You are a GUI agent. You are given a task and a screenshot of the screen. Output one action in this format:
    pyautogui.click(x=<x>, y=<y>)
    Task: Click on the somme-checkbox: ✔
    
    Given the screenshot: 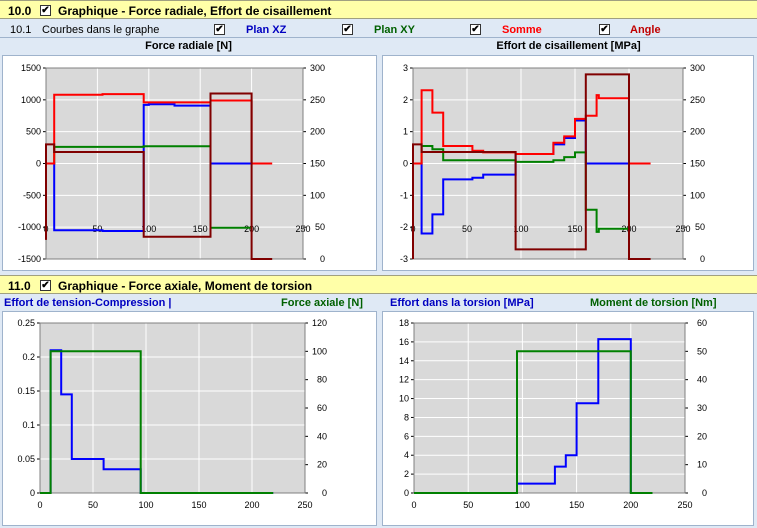 What is the action you would take?
    pyautogui.click(x=475, y=29)
    